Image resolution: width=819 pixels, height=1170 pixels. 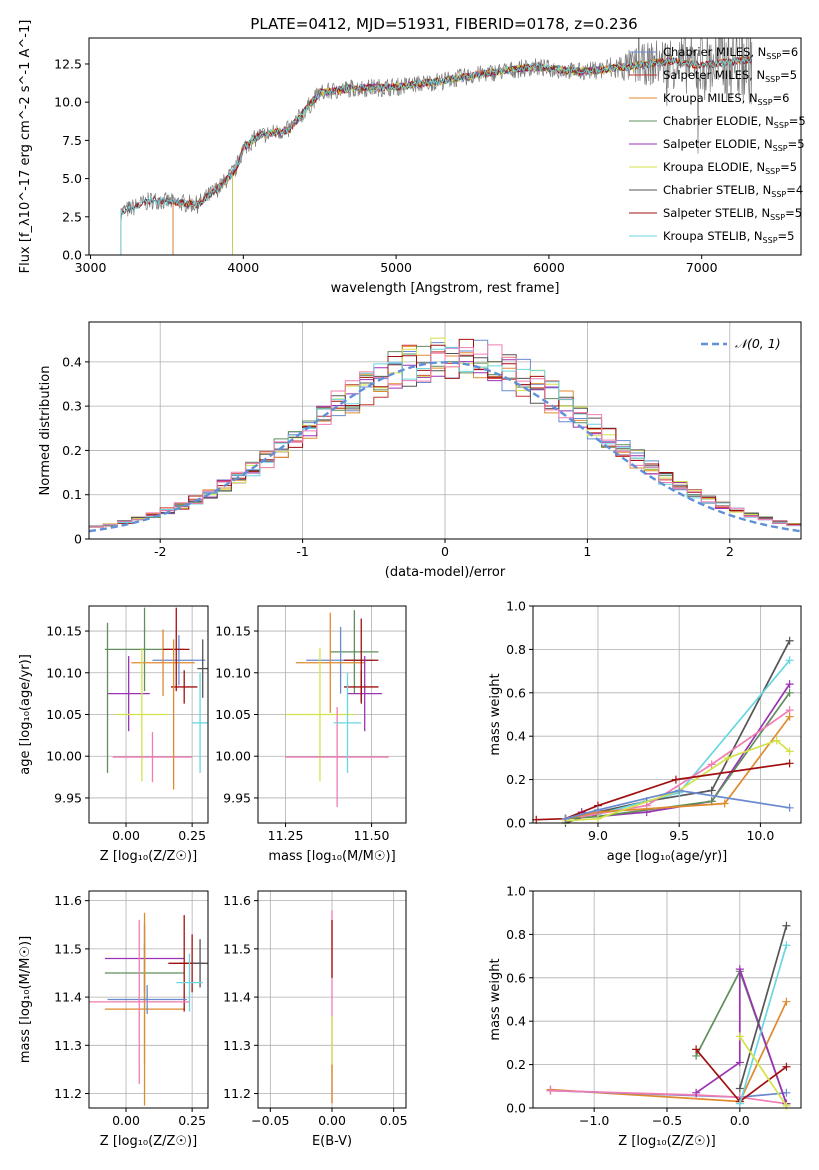 I want to click on y-tick-label: 2.5, so click(x=72, y=216).